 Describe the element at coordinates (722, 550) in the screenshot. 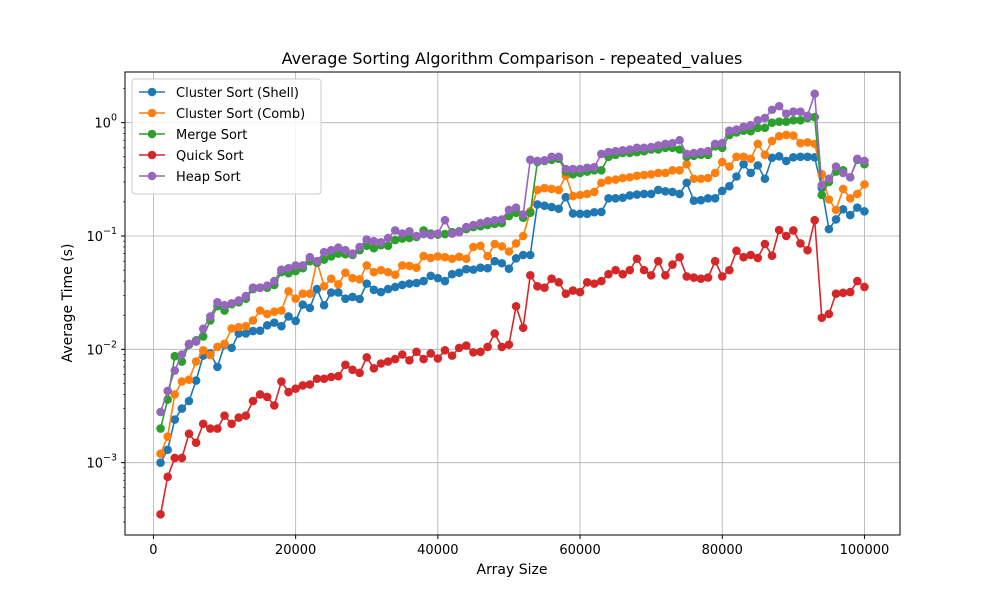

I see `x-tick-label: 80000` at that location.